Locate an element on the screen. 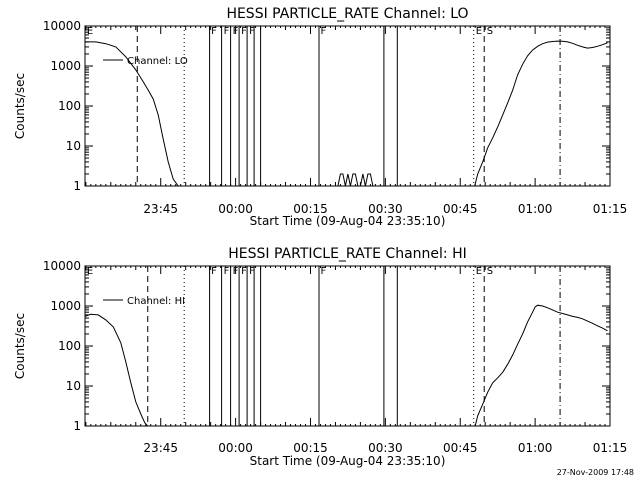  legend-label: Channel: LO is located at coordinates (157, 61).